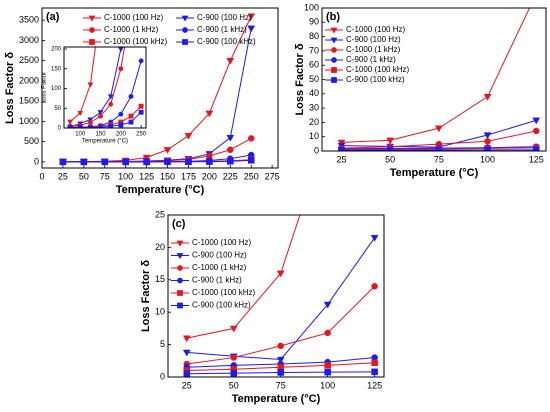  I want to click on y-tick-label: 80, so click(314, 36).